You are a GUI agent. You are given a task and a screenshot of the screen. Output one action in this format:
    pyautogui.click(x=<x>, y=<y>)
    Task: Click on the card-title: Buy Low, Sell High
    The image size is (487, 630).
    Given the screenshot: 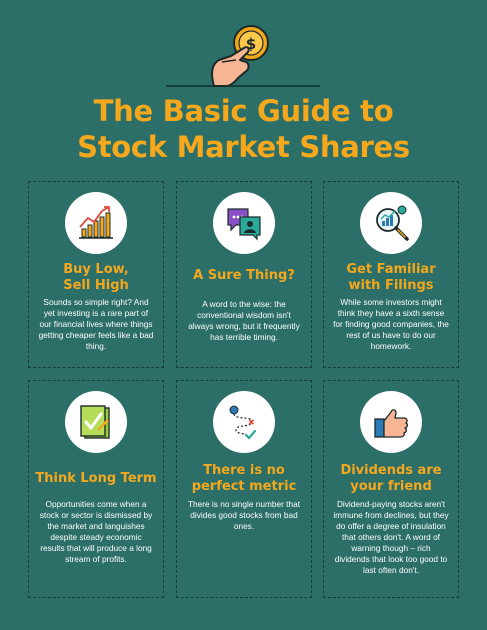 What is the action you would take?
    pyautogui.click(x=96, y=277)
    